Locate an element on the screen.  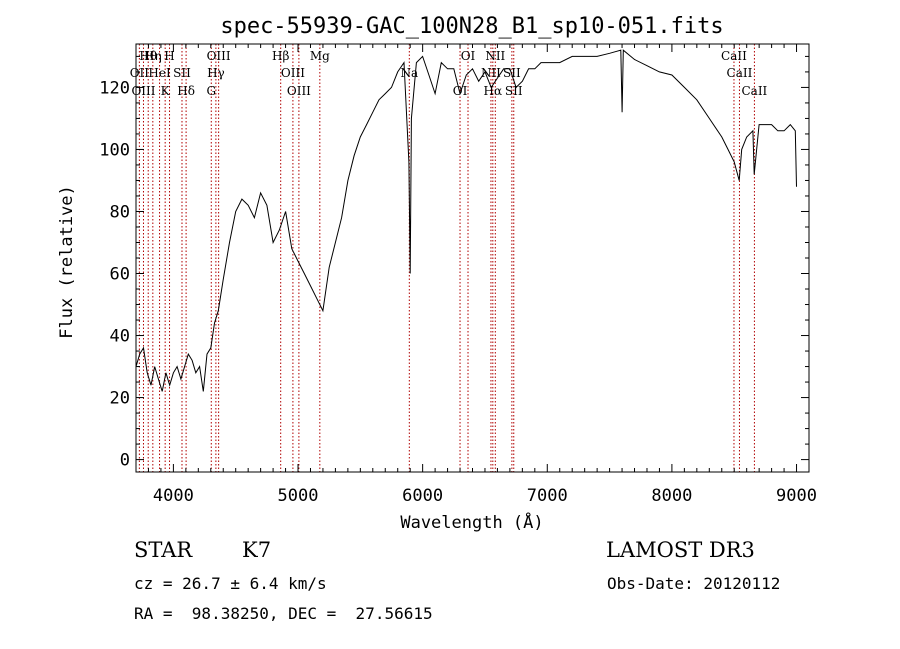
line-label-2: OIII is located at coordinates (143, 91).